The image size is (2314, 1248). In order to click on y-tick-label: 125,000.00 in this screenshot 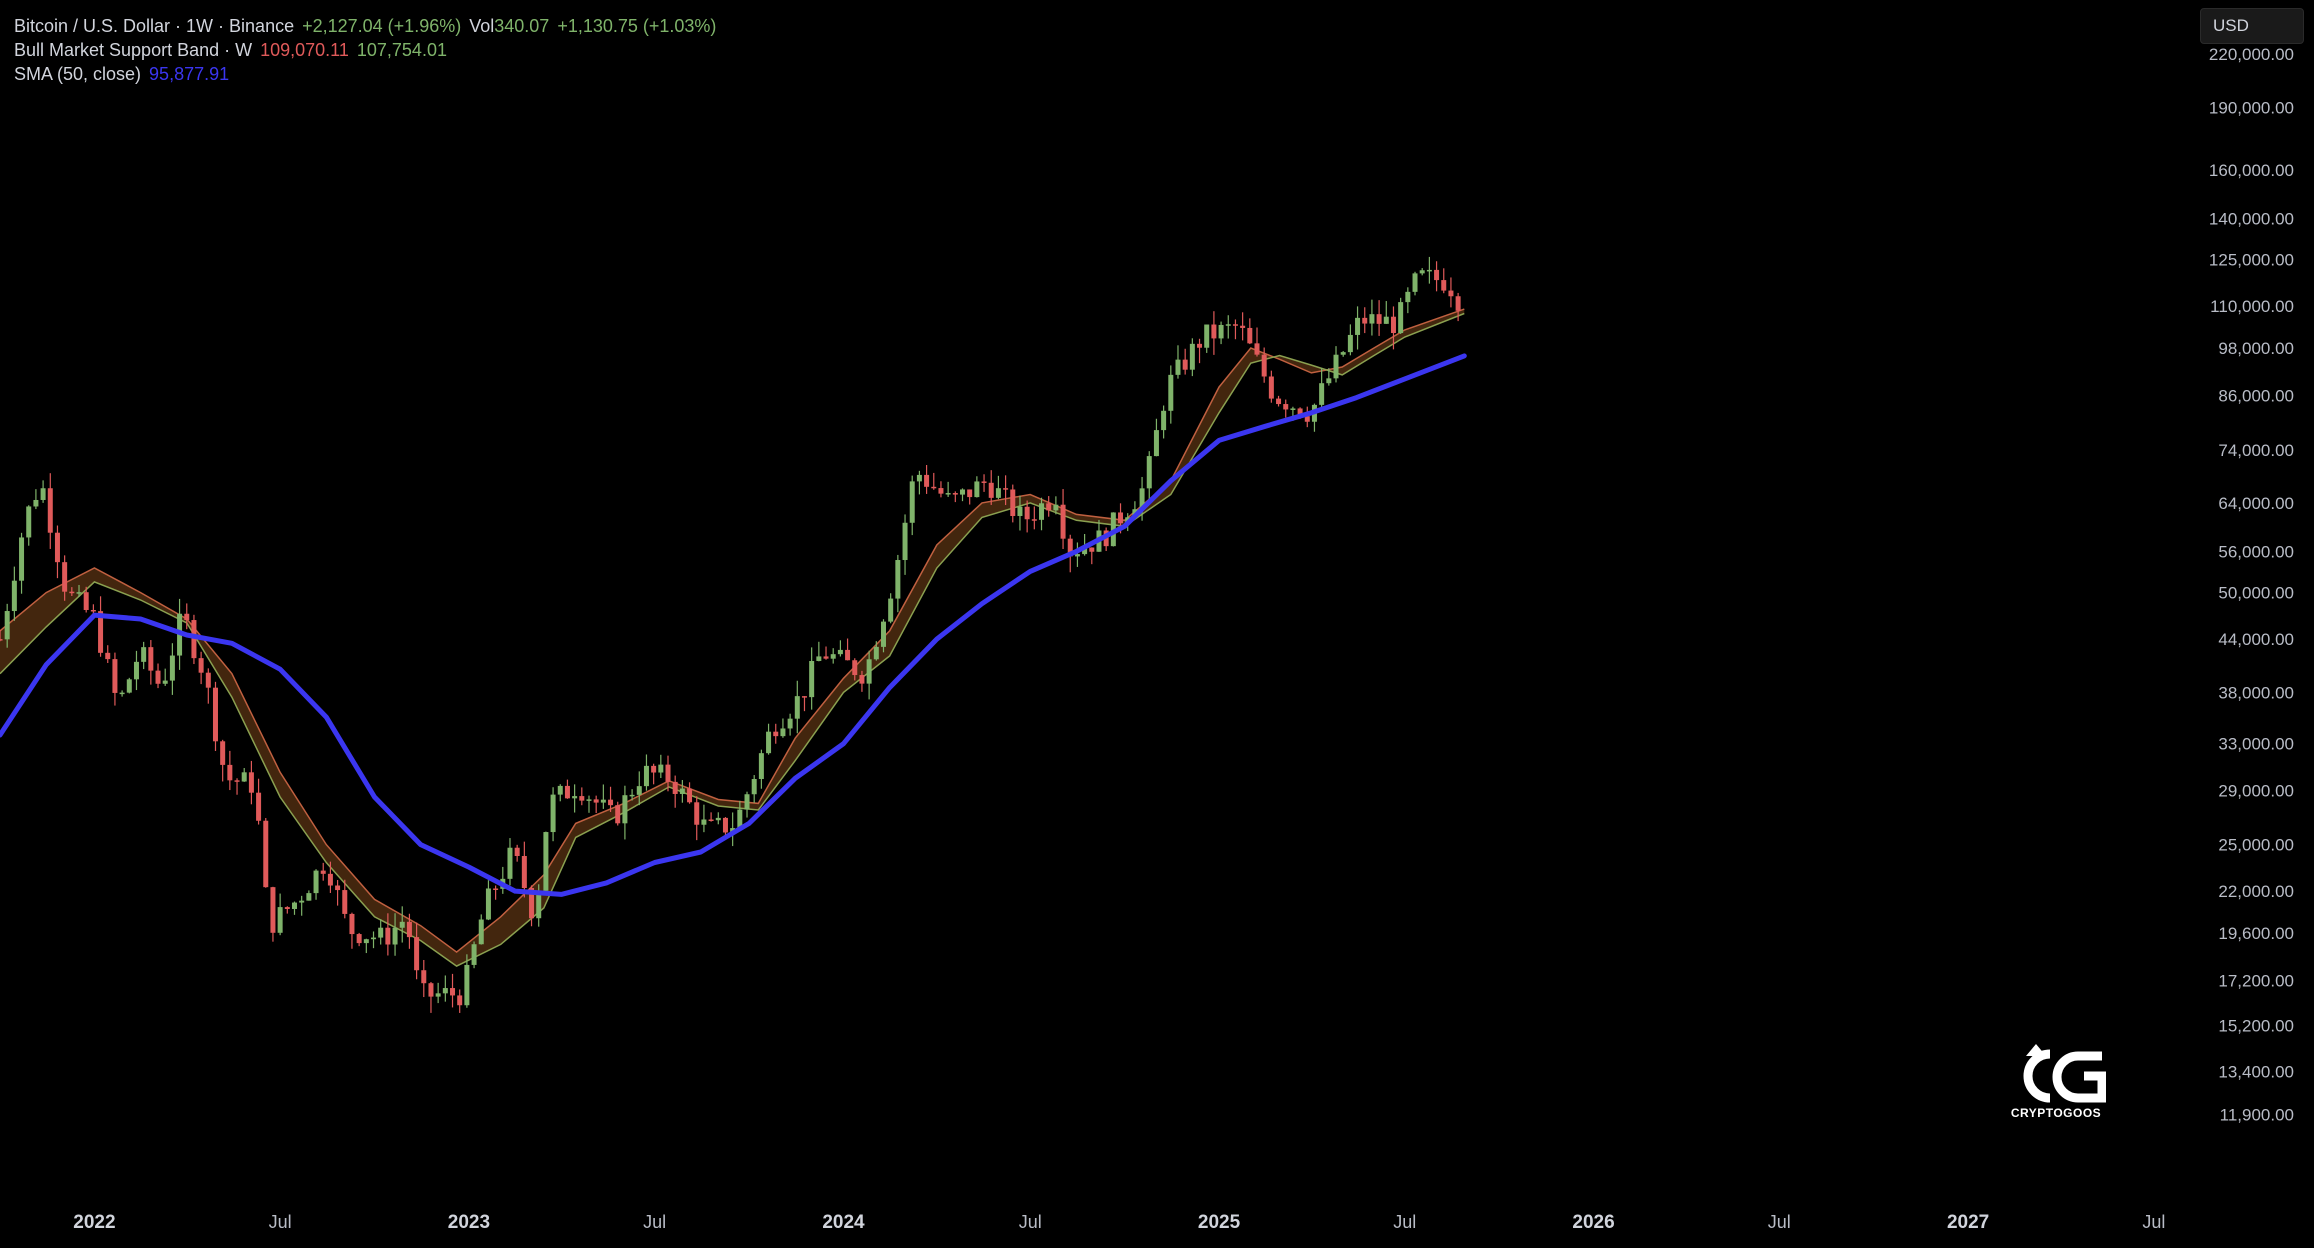, I will do `click(2251, 260)`.